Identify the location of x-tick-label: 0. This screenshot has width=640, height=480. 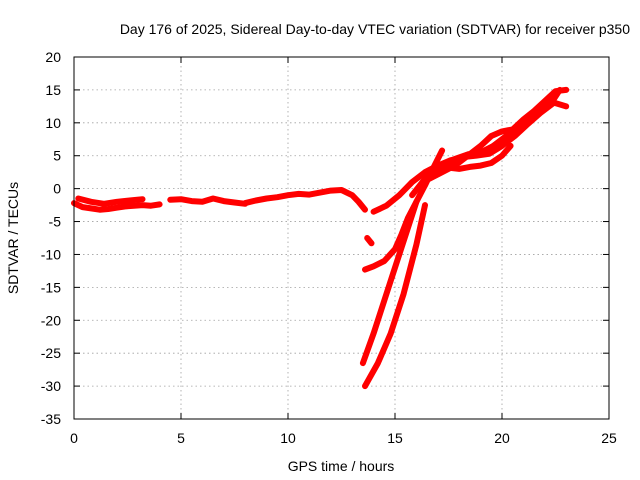
(74, 438).